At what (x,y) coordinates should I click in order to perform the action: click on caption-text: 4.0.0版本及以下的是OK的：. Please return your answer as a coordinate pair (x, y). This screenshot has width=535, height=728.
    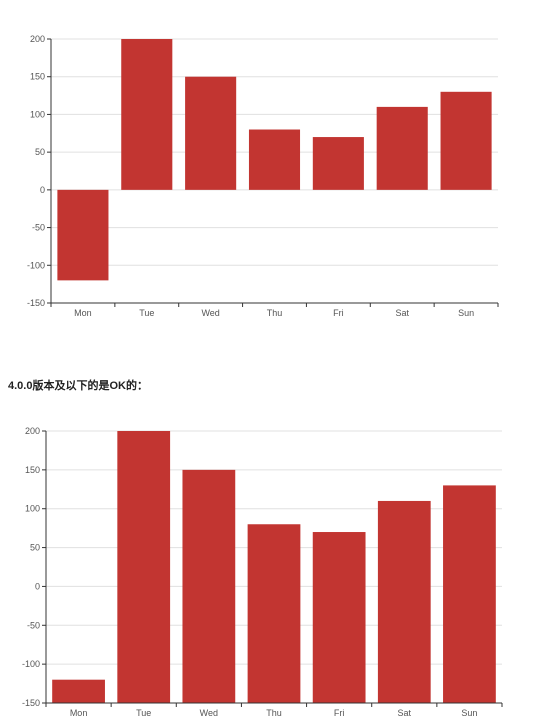
    Looking at the image, I should click on (78, 386).